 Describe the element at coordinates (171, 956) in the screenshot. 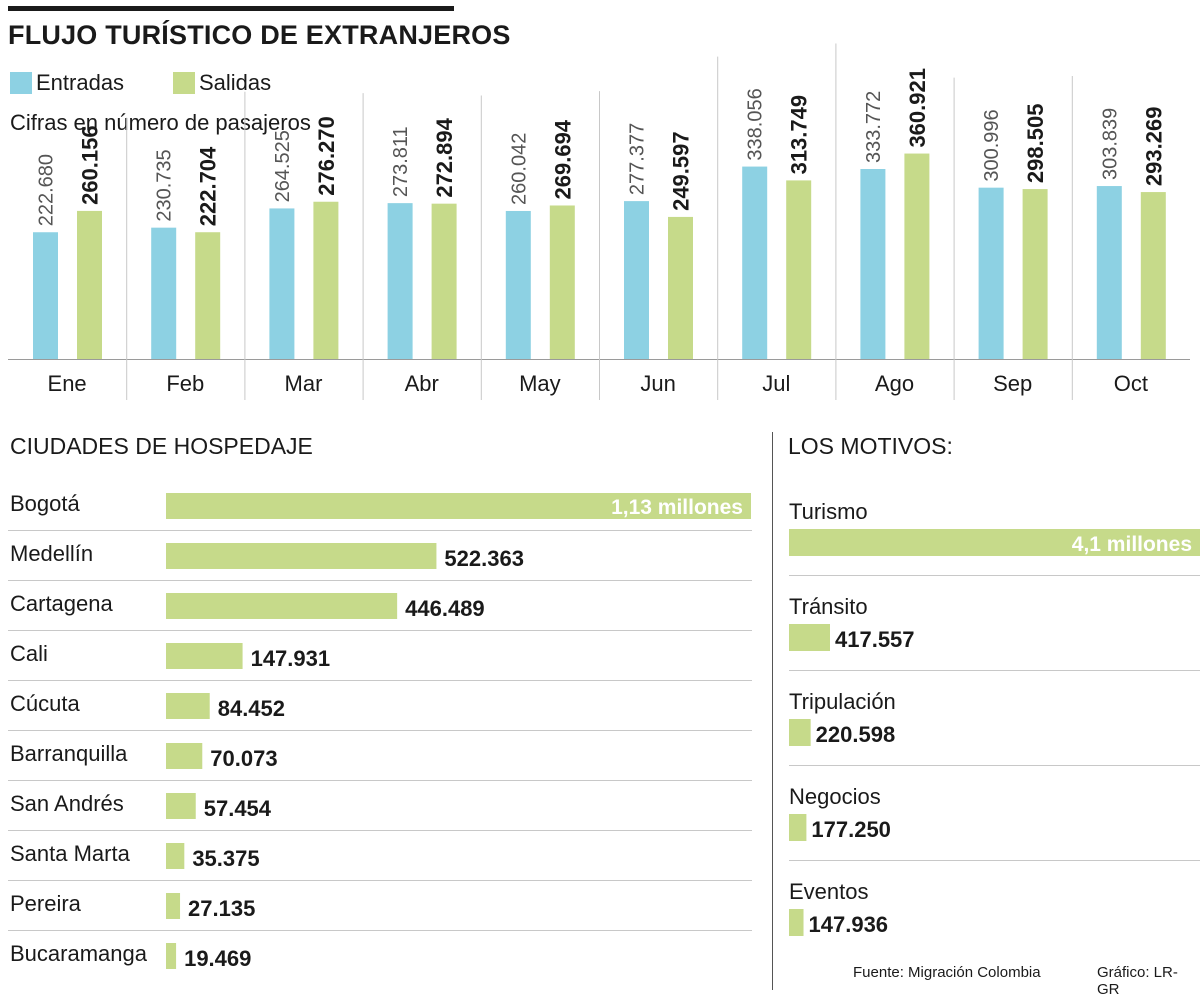

I see `city-bar-bucaramanga` at that location.